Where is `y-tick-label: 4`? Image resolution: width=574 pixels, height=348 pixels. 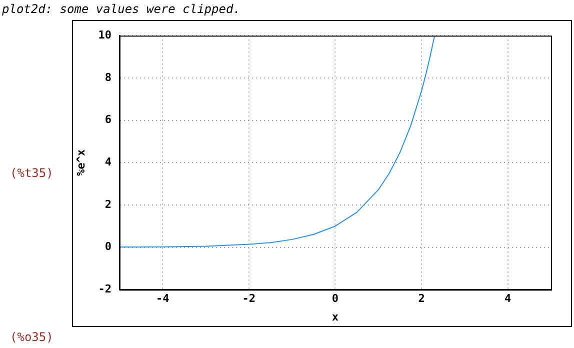
y-tick-label: 4 is located at coordinates (108, 161).